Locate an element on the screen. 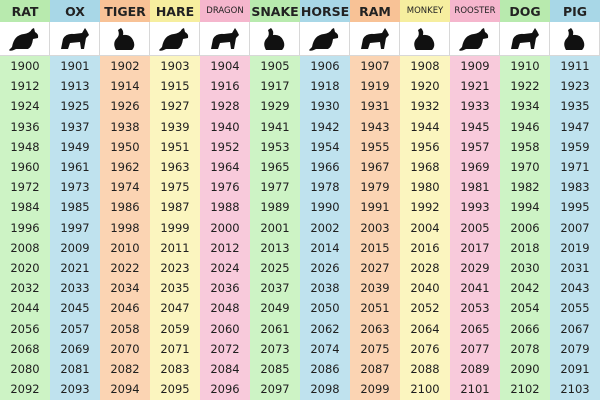  year-cell: 2000 is located at coordinates (225, 227).